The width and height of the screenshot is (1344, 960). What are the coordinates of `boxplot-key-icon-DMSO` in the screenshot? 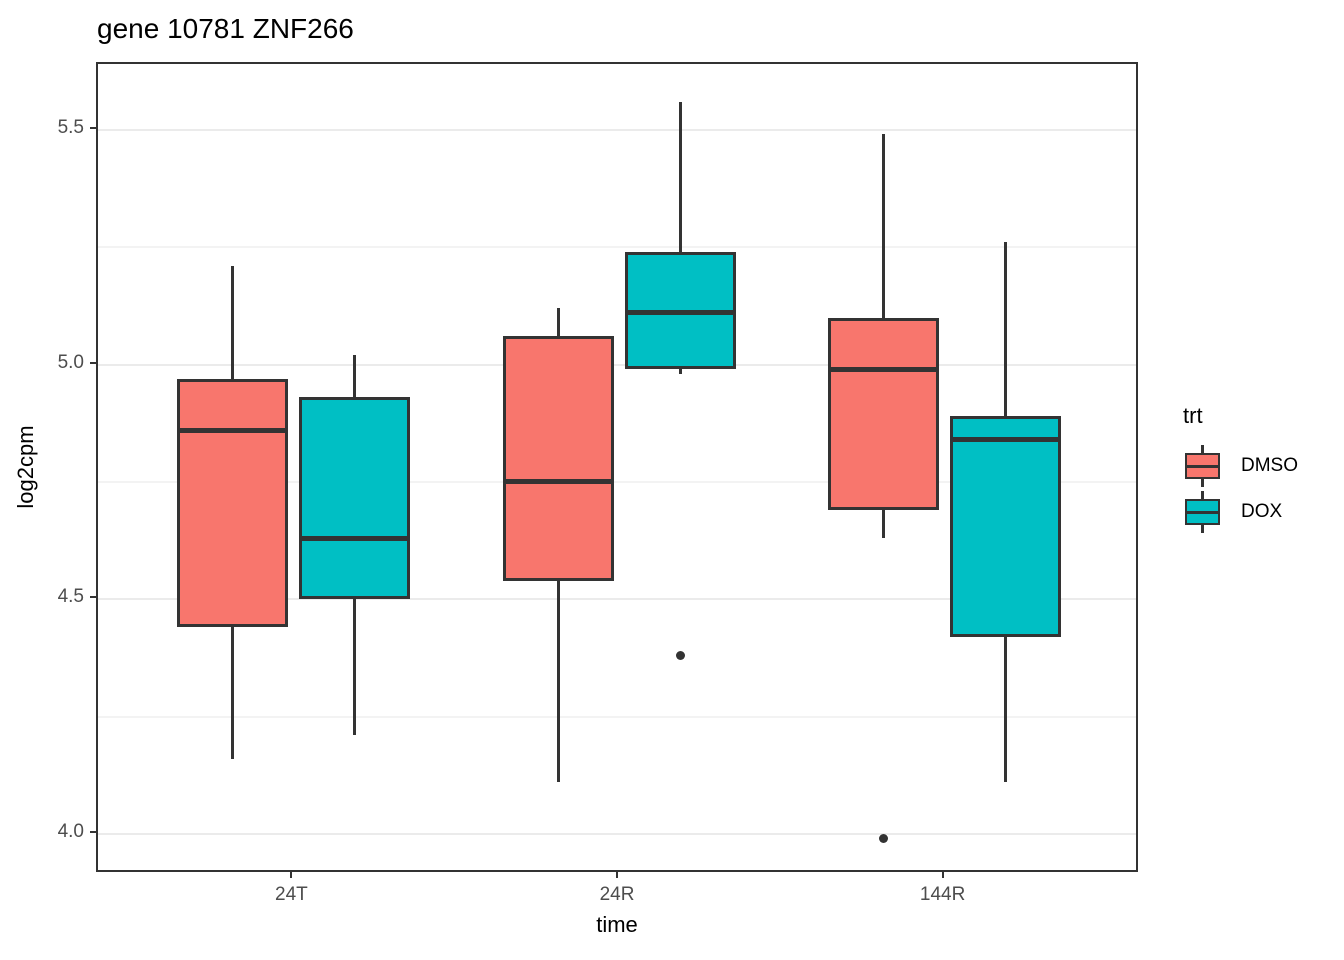 It's located at (1202, 466).